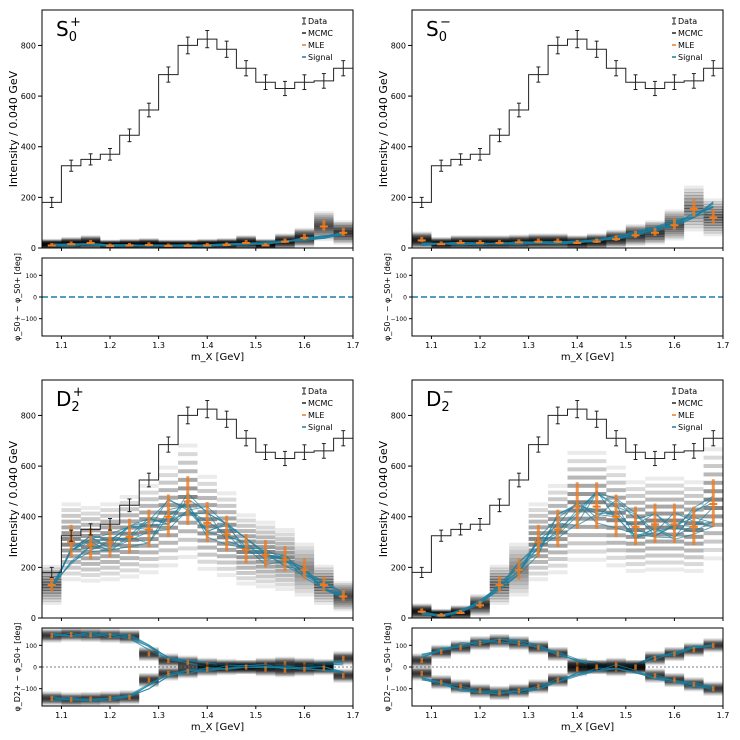  Describe the element at coordinates (32, 276) in the screenshot. I see `phase-y-tick-label: 100` at that location.